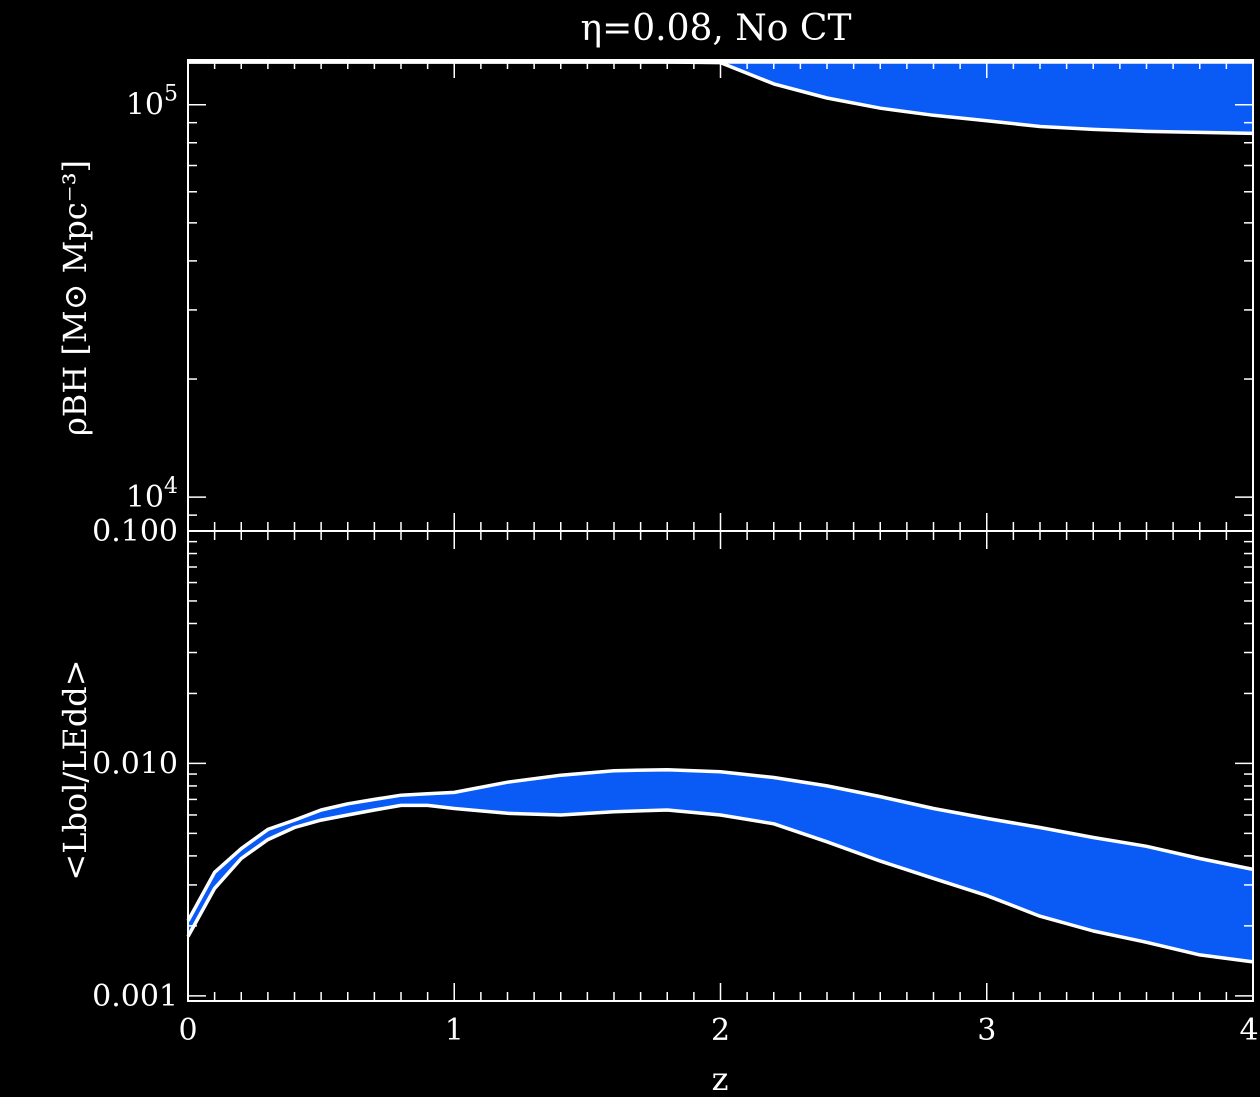  I want to click on x-tick-label: 2, so click(720, 1030).